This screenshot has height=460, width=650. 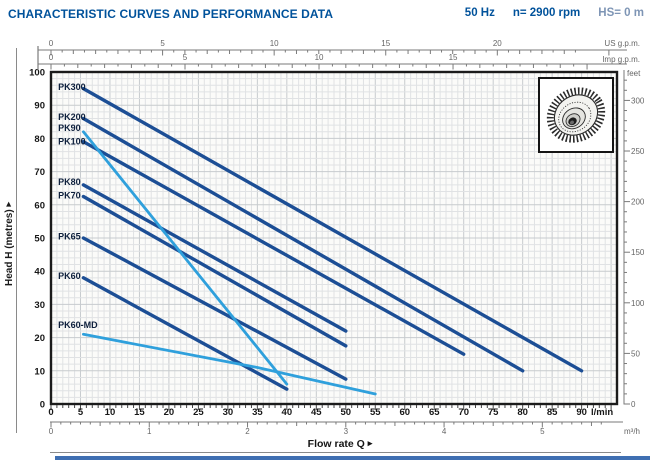 What do you see at coordinates (69, 236) in the screenshot?
I see `curve-label: PK65` at bounding box center [69, 236].